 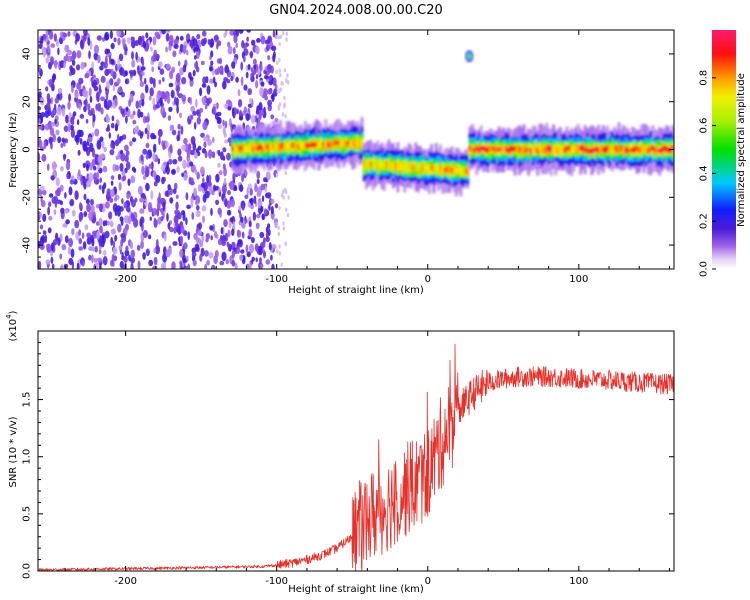 I want to click on y-tick-label: 40, so click(x=27, y=54).